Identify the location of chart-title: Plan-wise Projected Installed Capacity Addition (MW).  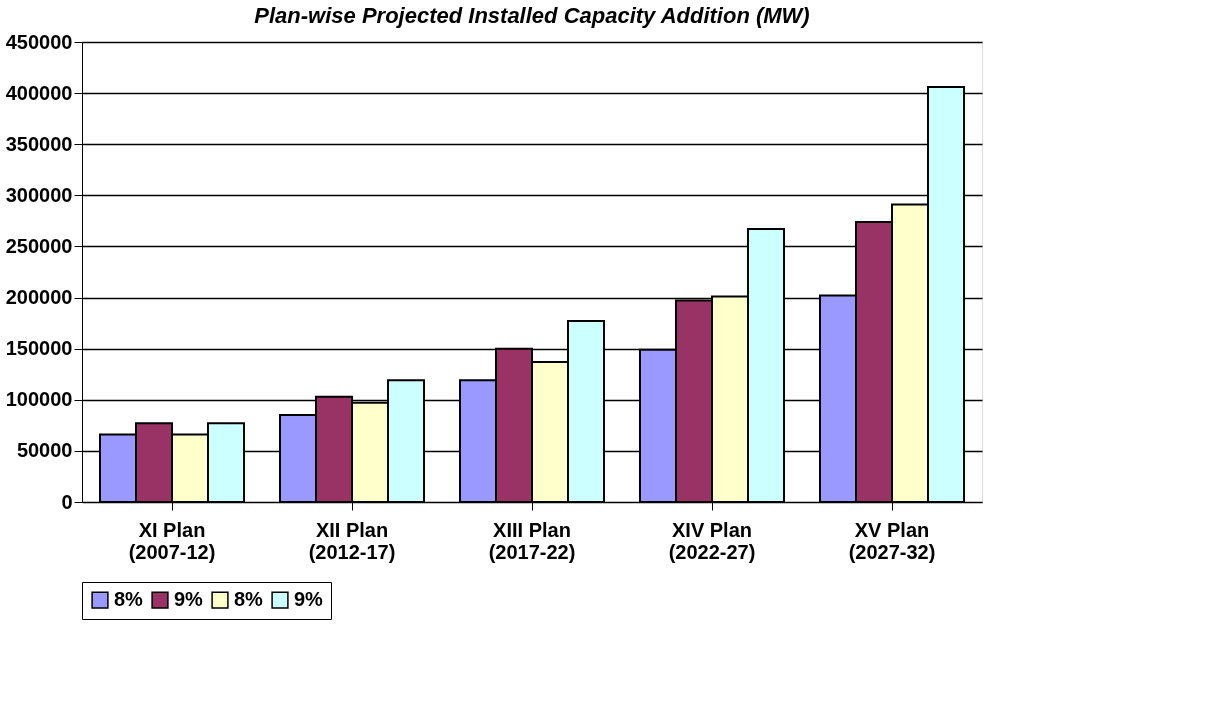
(532, 15).